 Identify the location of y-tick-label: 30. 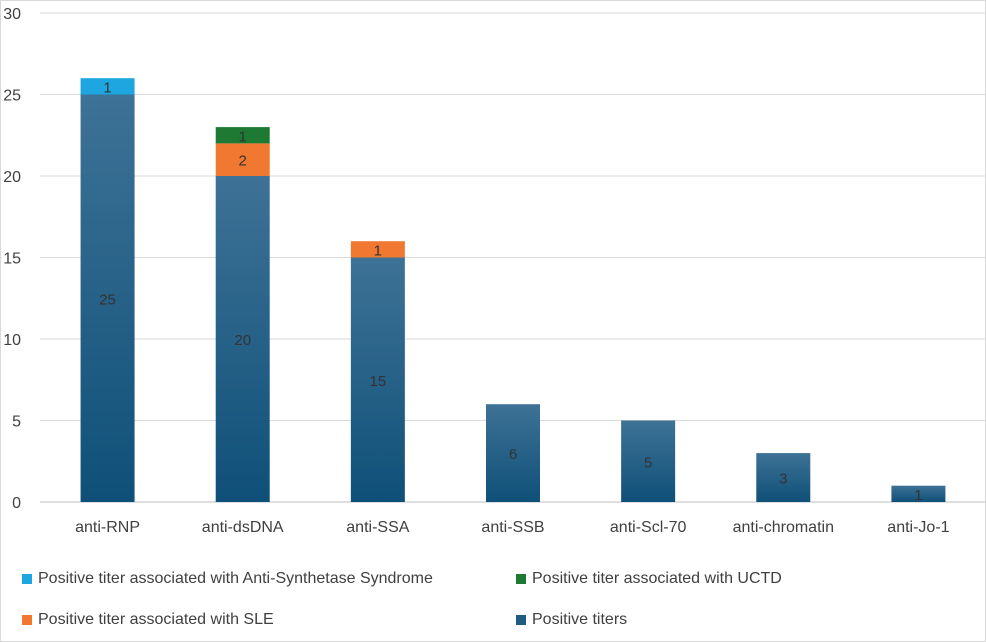
(12, 14).